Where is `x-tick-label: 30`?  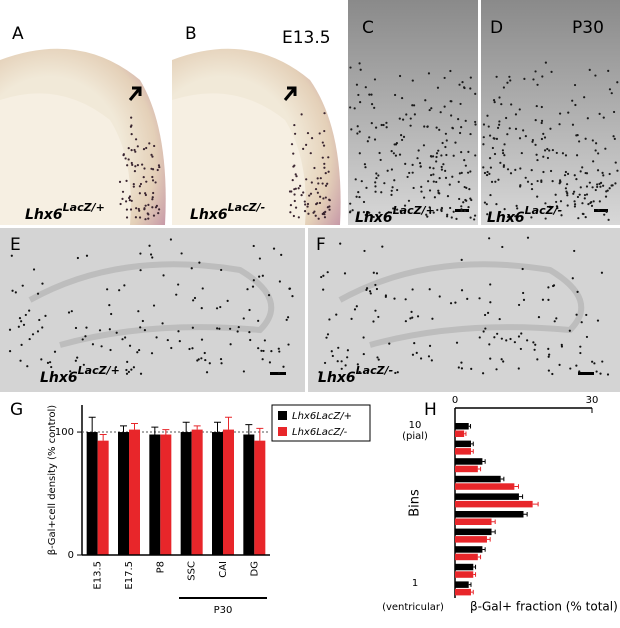
x-tick-label: 30 is located at coordinates (592, 400).